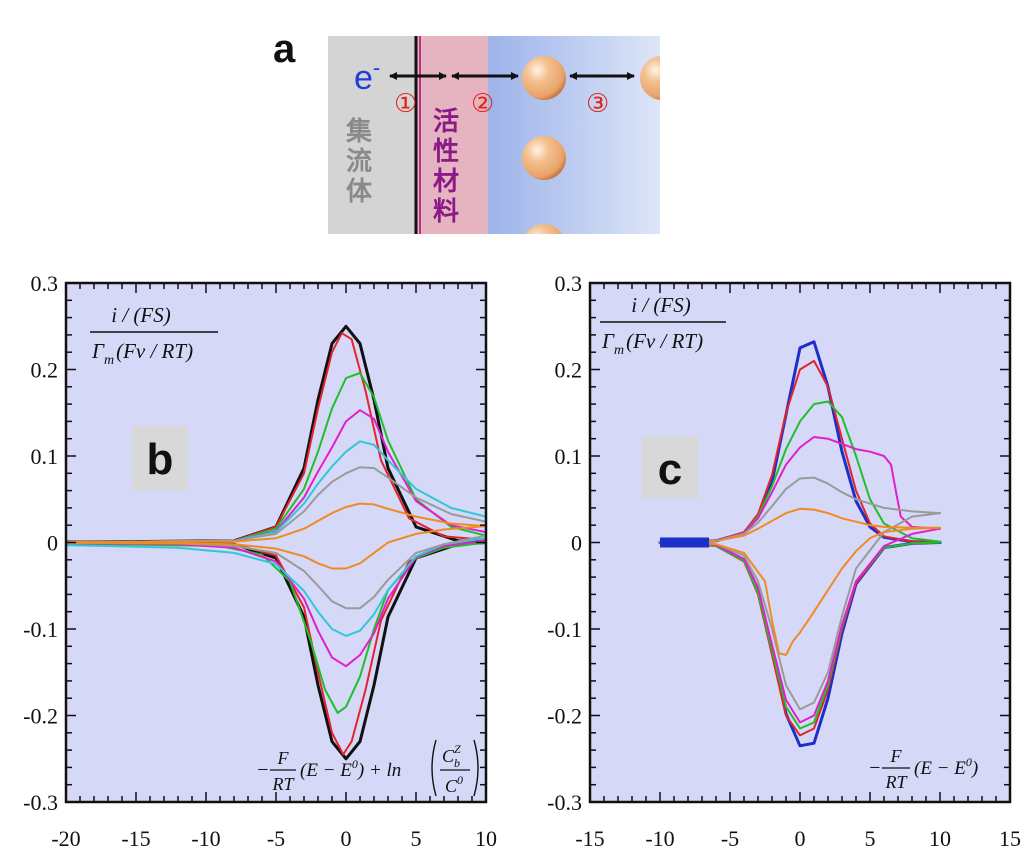 This screenshot has width=1024, height=867. What do you see at coordinates (670, 469) in the screenshot?
I see `panel-c-label: c` at bounding box center [670, 469].